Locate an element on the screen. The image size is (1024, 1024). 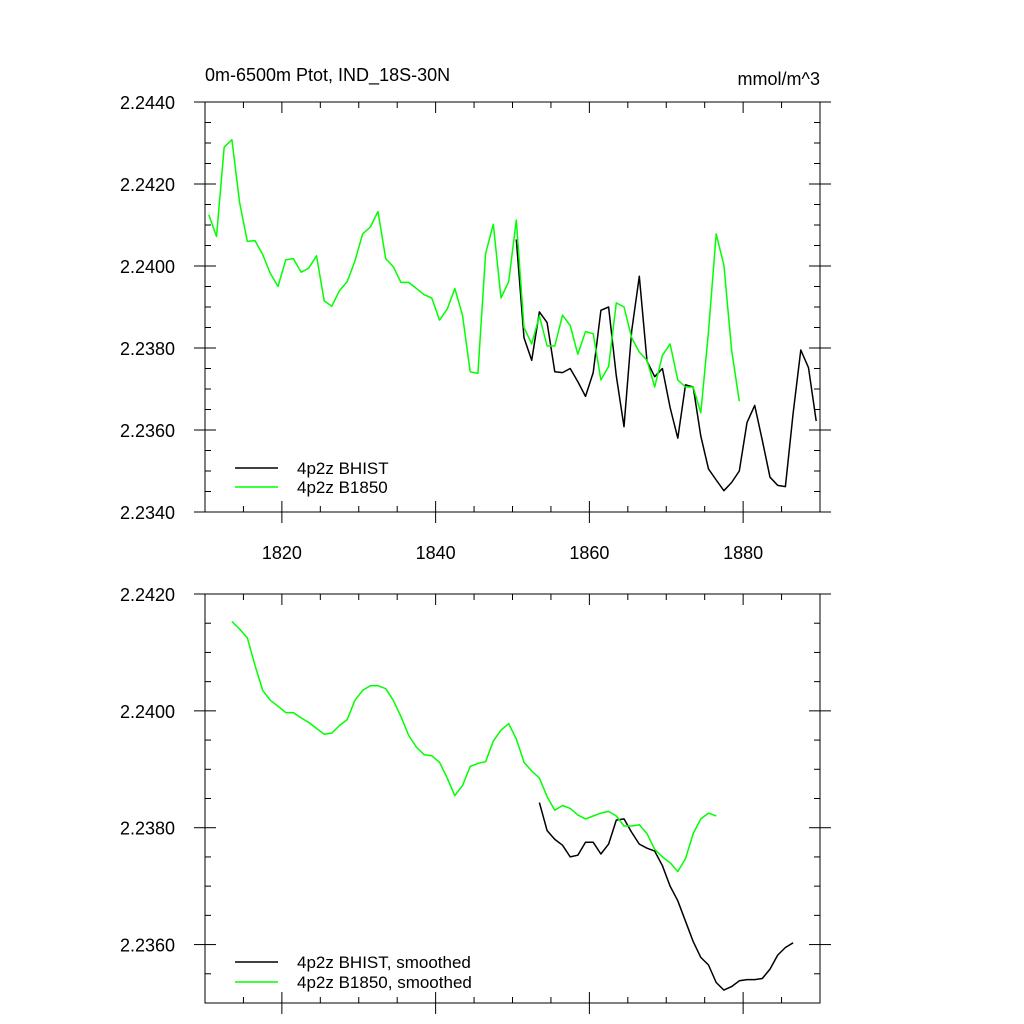
legend-label: 4p2z BHIST is located at coordinates (343, 468).